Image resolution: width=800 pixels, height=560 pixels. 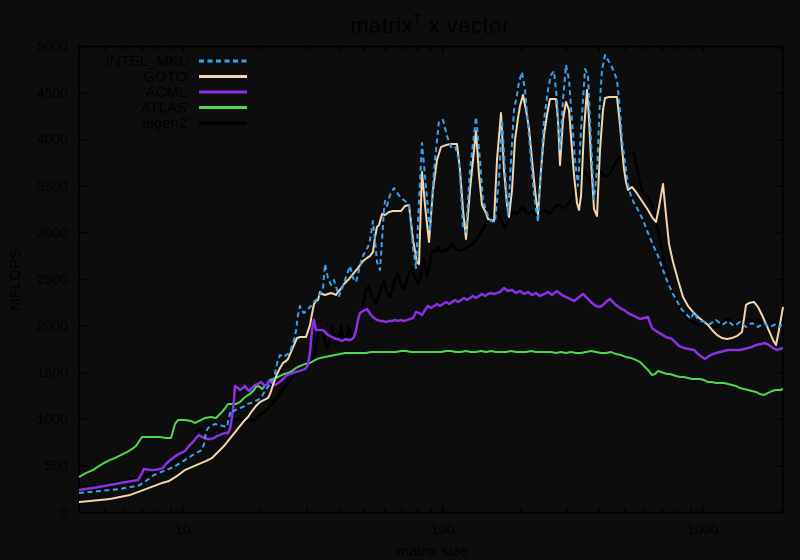 What do you see at coordinates (432, 551) in the screenshot?
I see `svg-text: matrix size` at bounding box center [432, 551].